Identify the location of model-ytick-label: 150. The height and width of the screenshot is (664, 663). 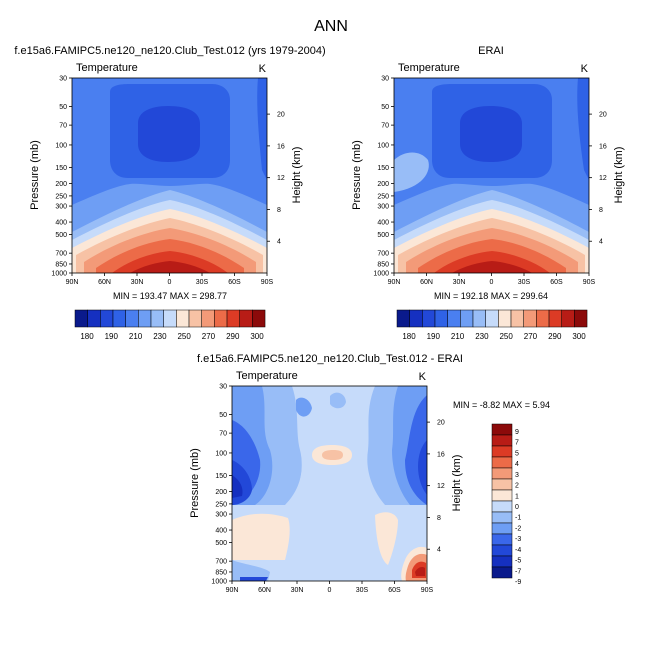
(61, 168).